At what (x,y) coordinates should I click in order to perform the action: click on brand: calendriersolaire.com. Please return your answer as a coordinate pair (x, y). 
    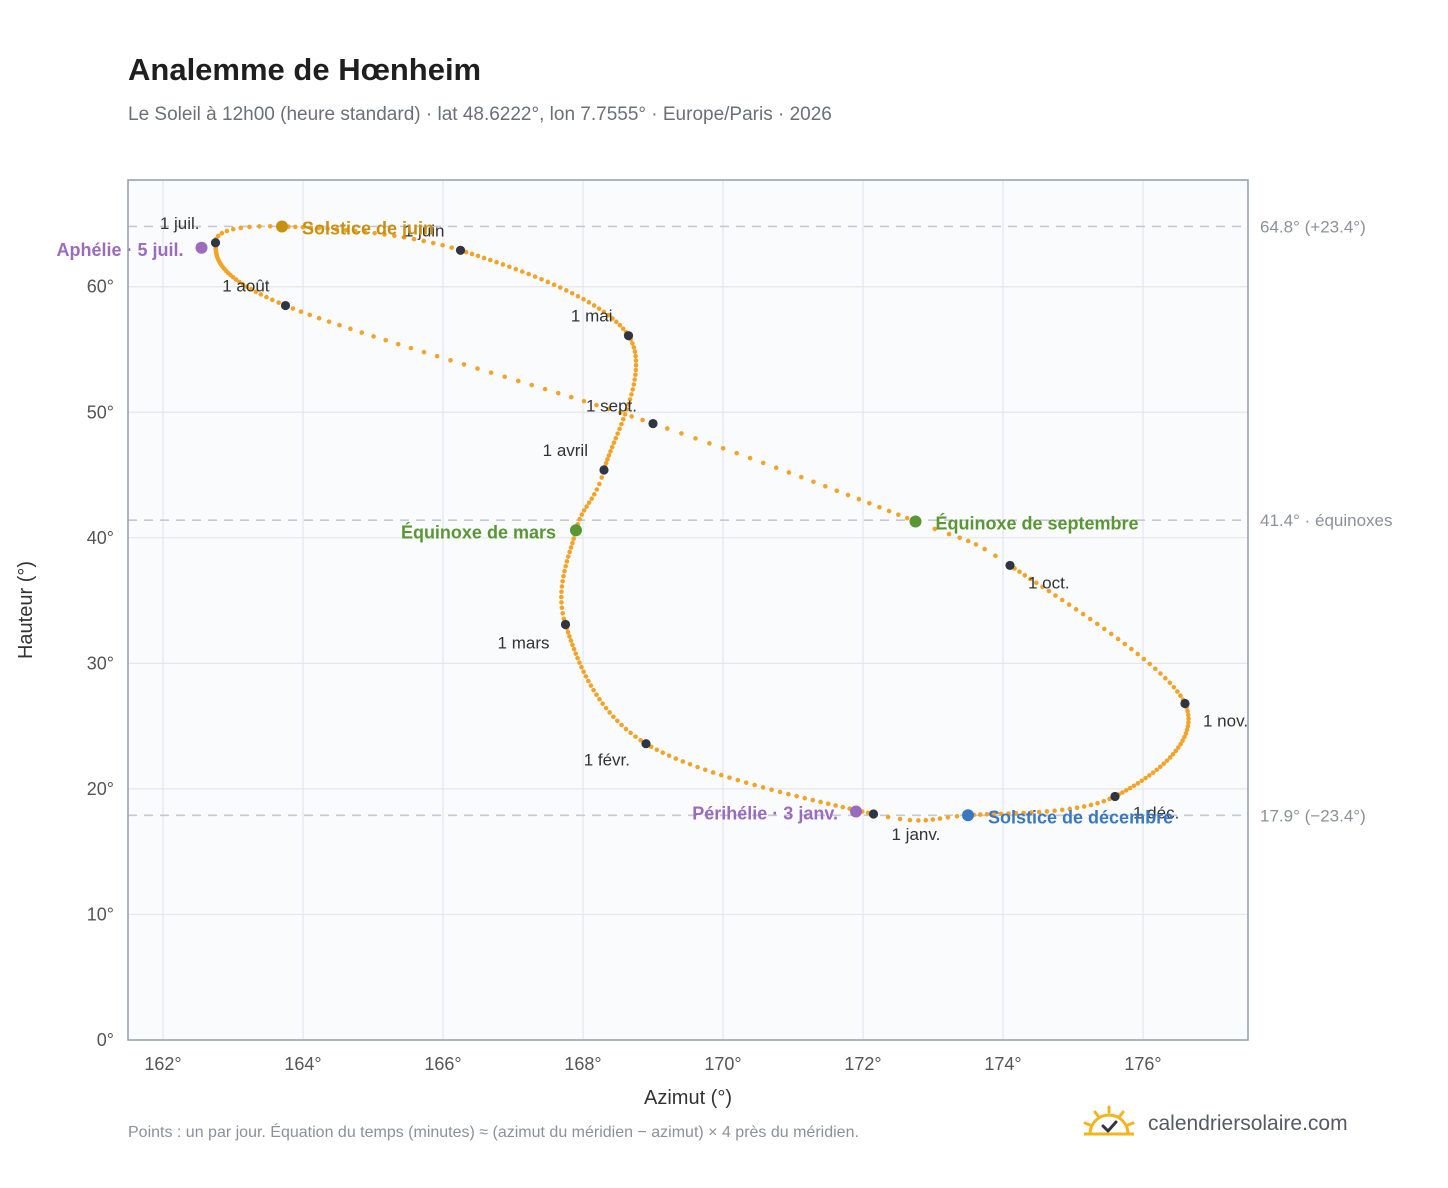
    Looking at the image, I should click on (1215, 1123).